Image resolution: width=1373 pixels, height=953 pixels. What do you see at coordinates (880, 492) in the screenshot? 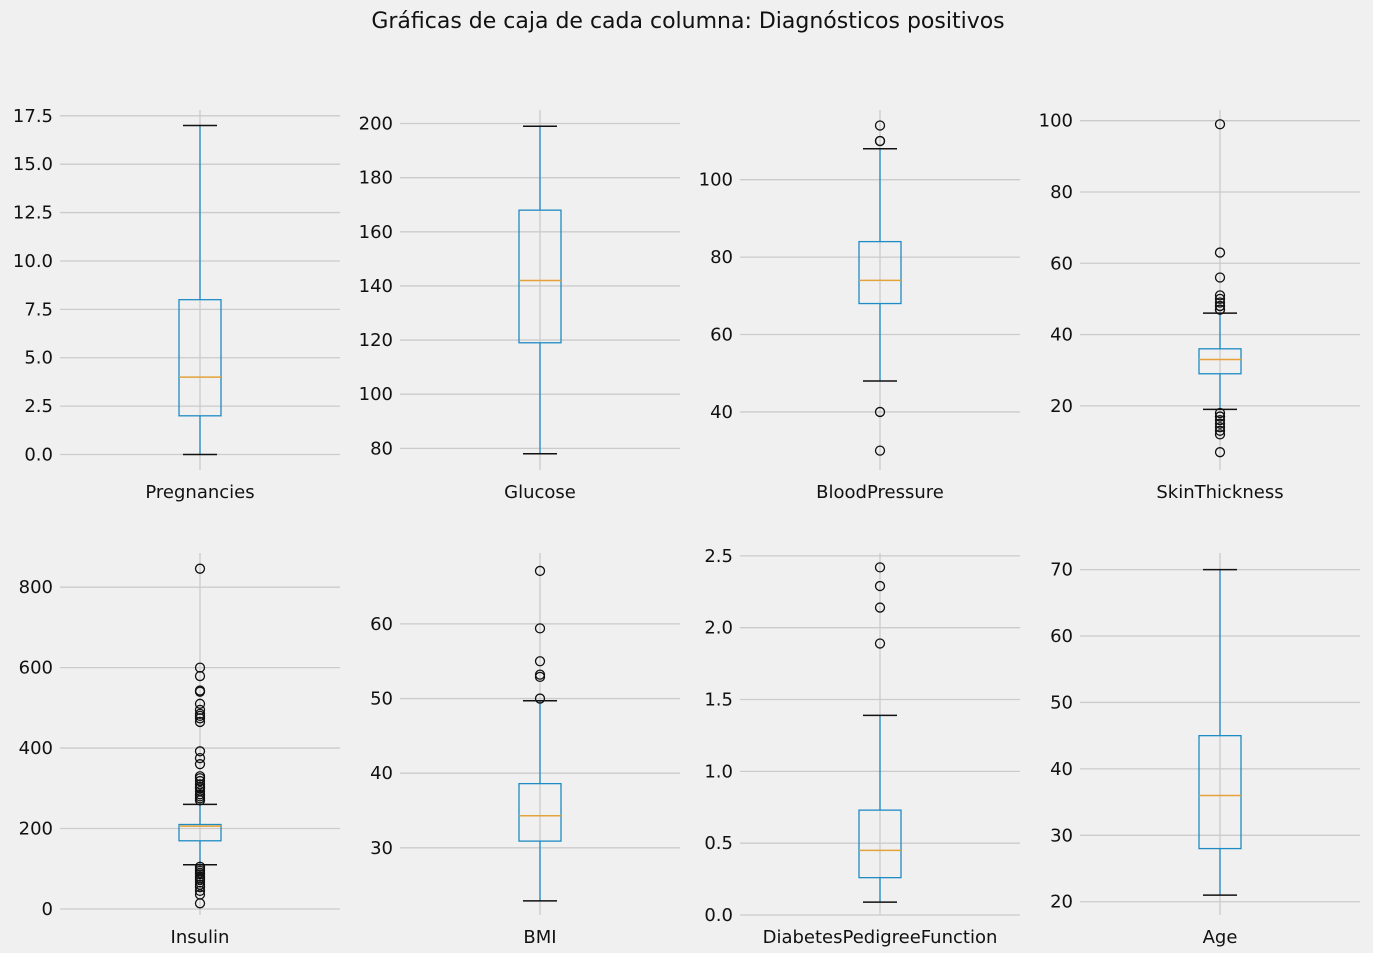
I see `x-tick-label: BloodPressure` at bounding box center [880, 492].